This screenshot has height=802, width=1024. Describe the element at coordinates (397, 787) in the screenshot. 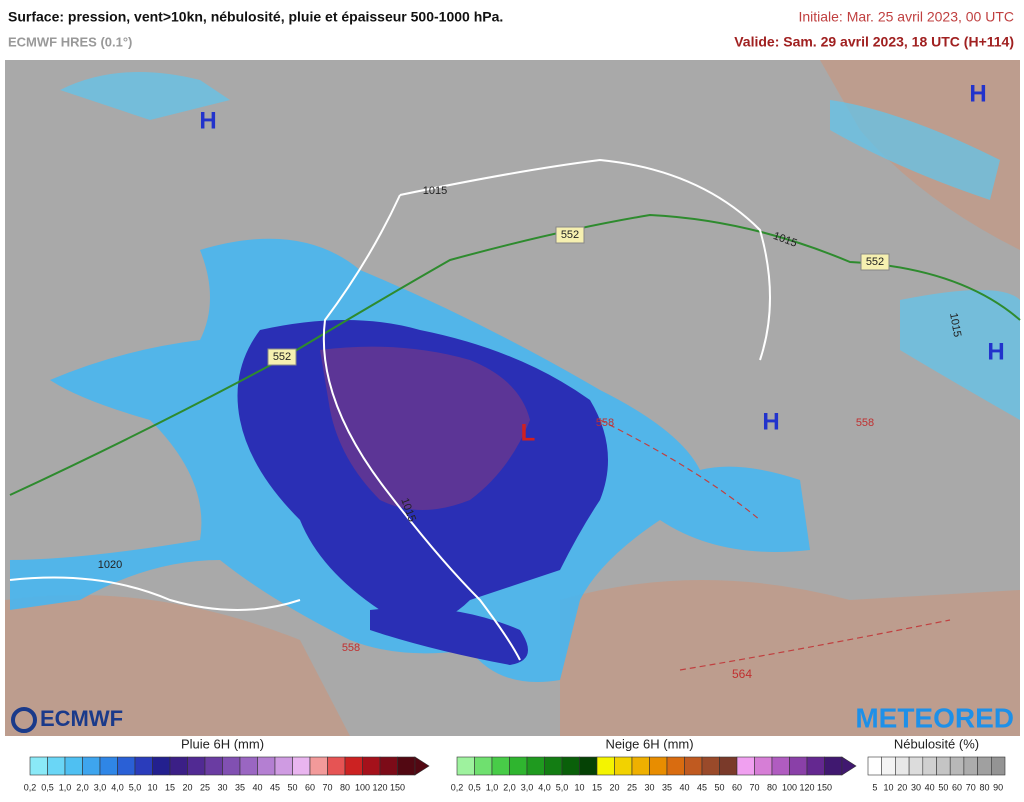

I see `legend-label: 150` at that location.